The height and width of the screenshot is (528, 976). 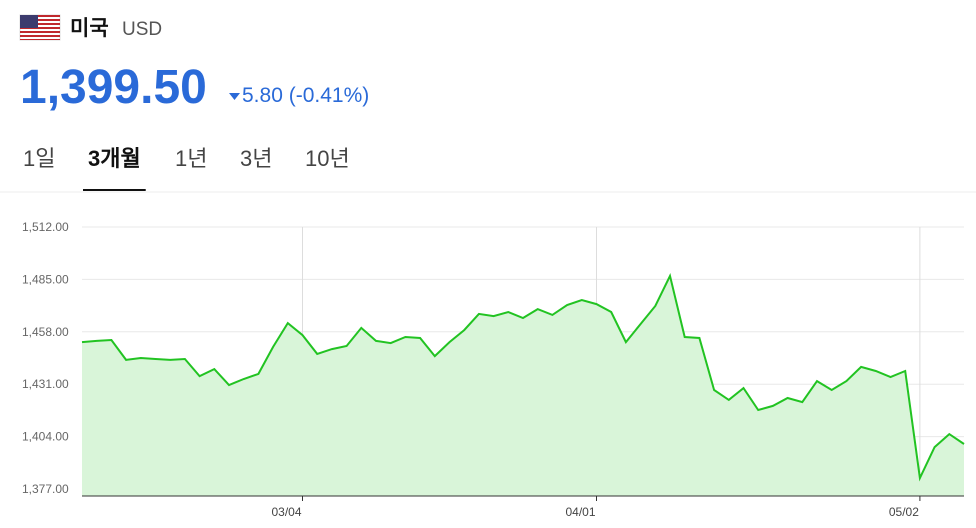 I want to click on tab: 1일, so click(x=39, y=158).